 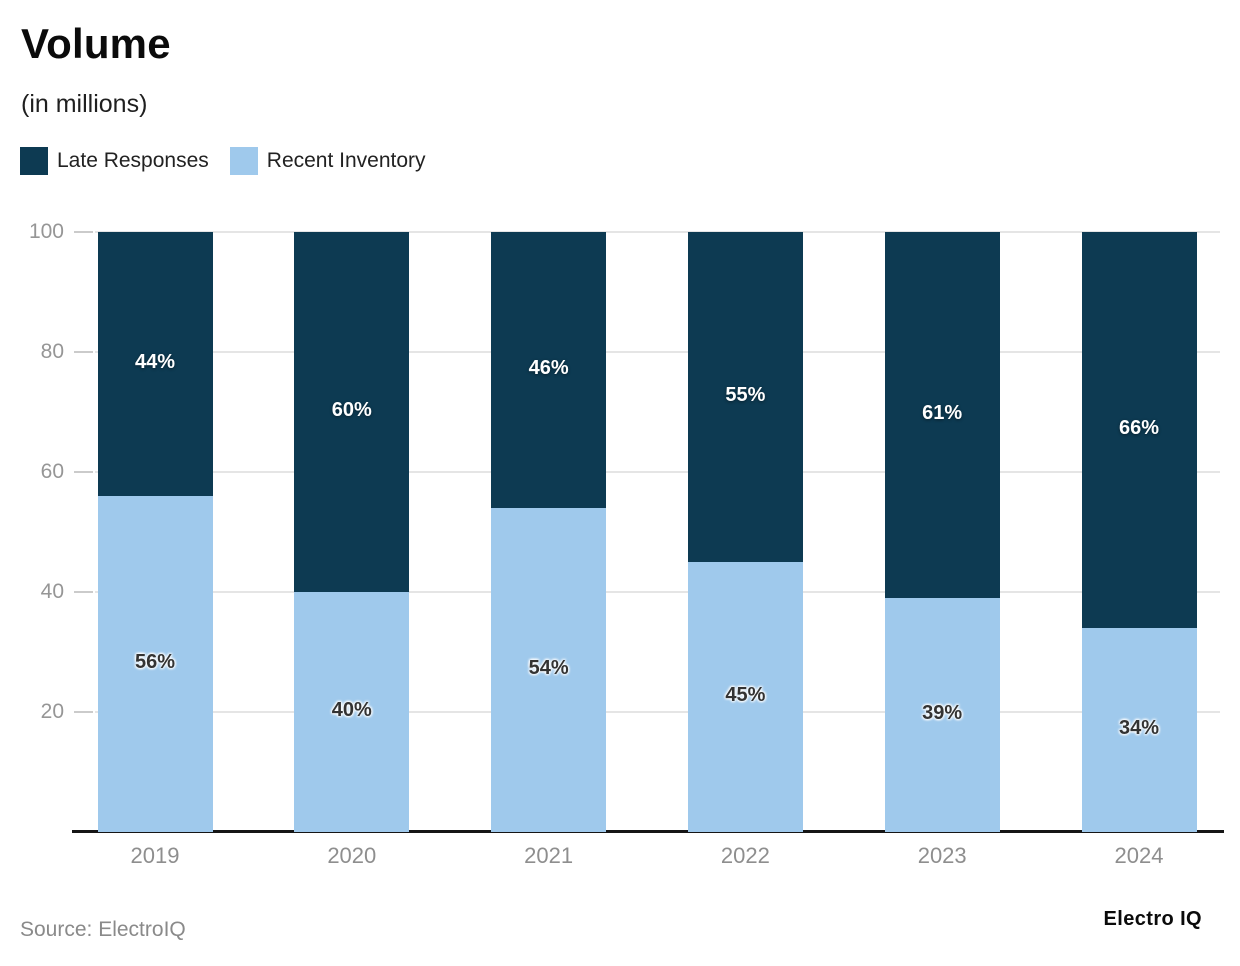 I want to click on bar-2023-recent-inventory: 39%, so click(x=942, y=715).